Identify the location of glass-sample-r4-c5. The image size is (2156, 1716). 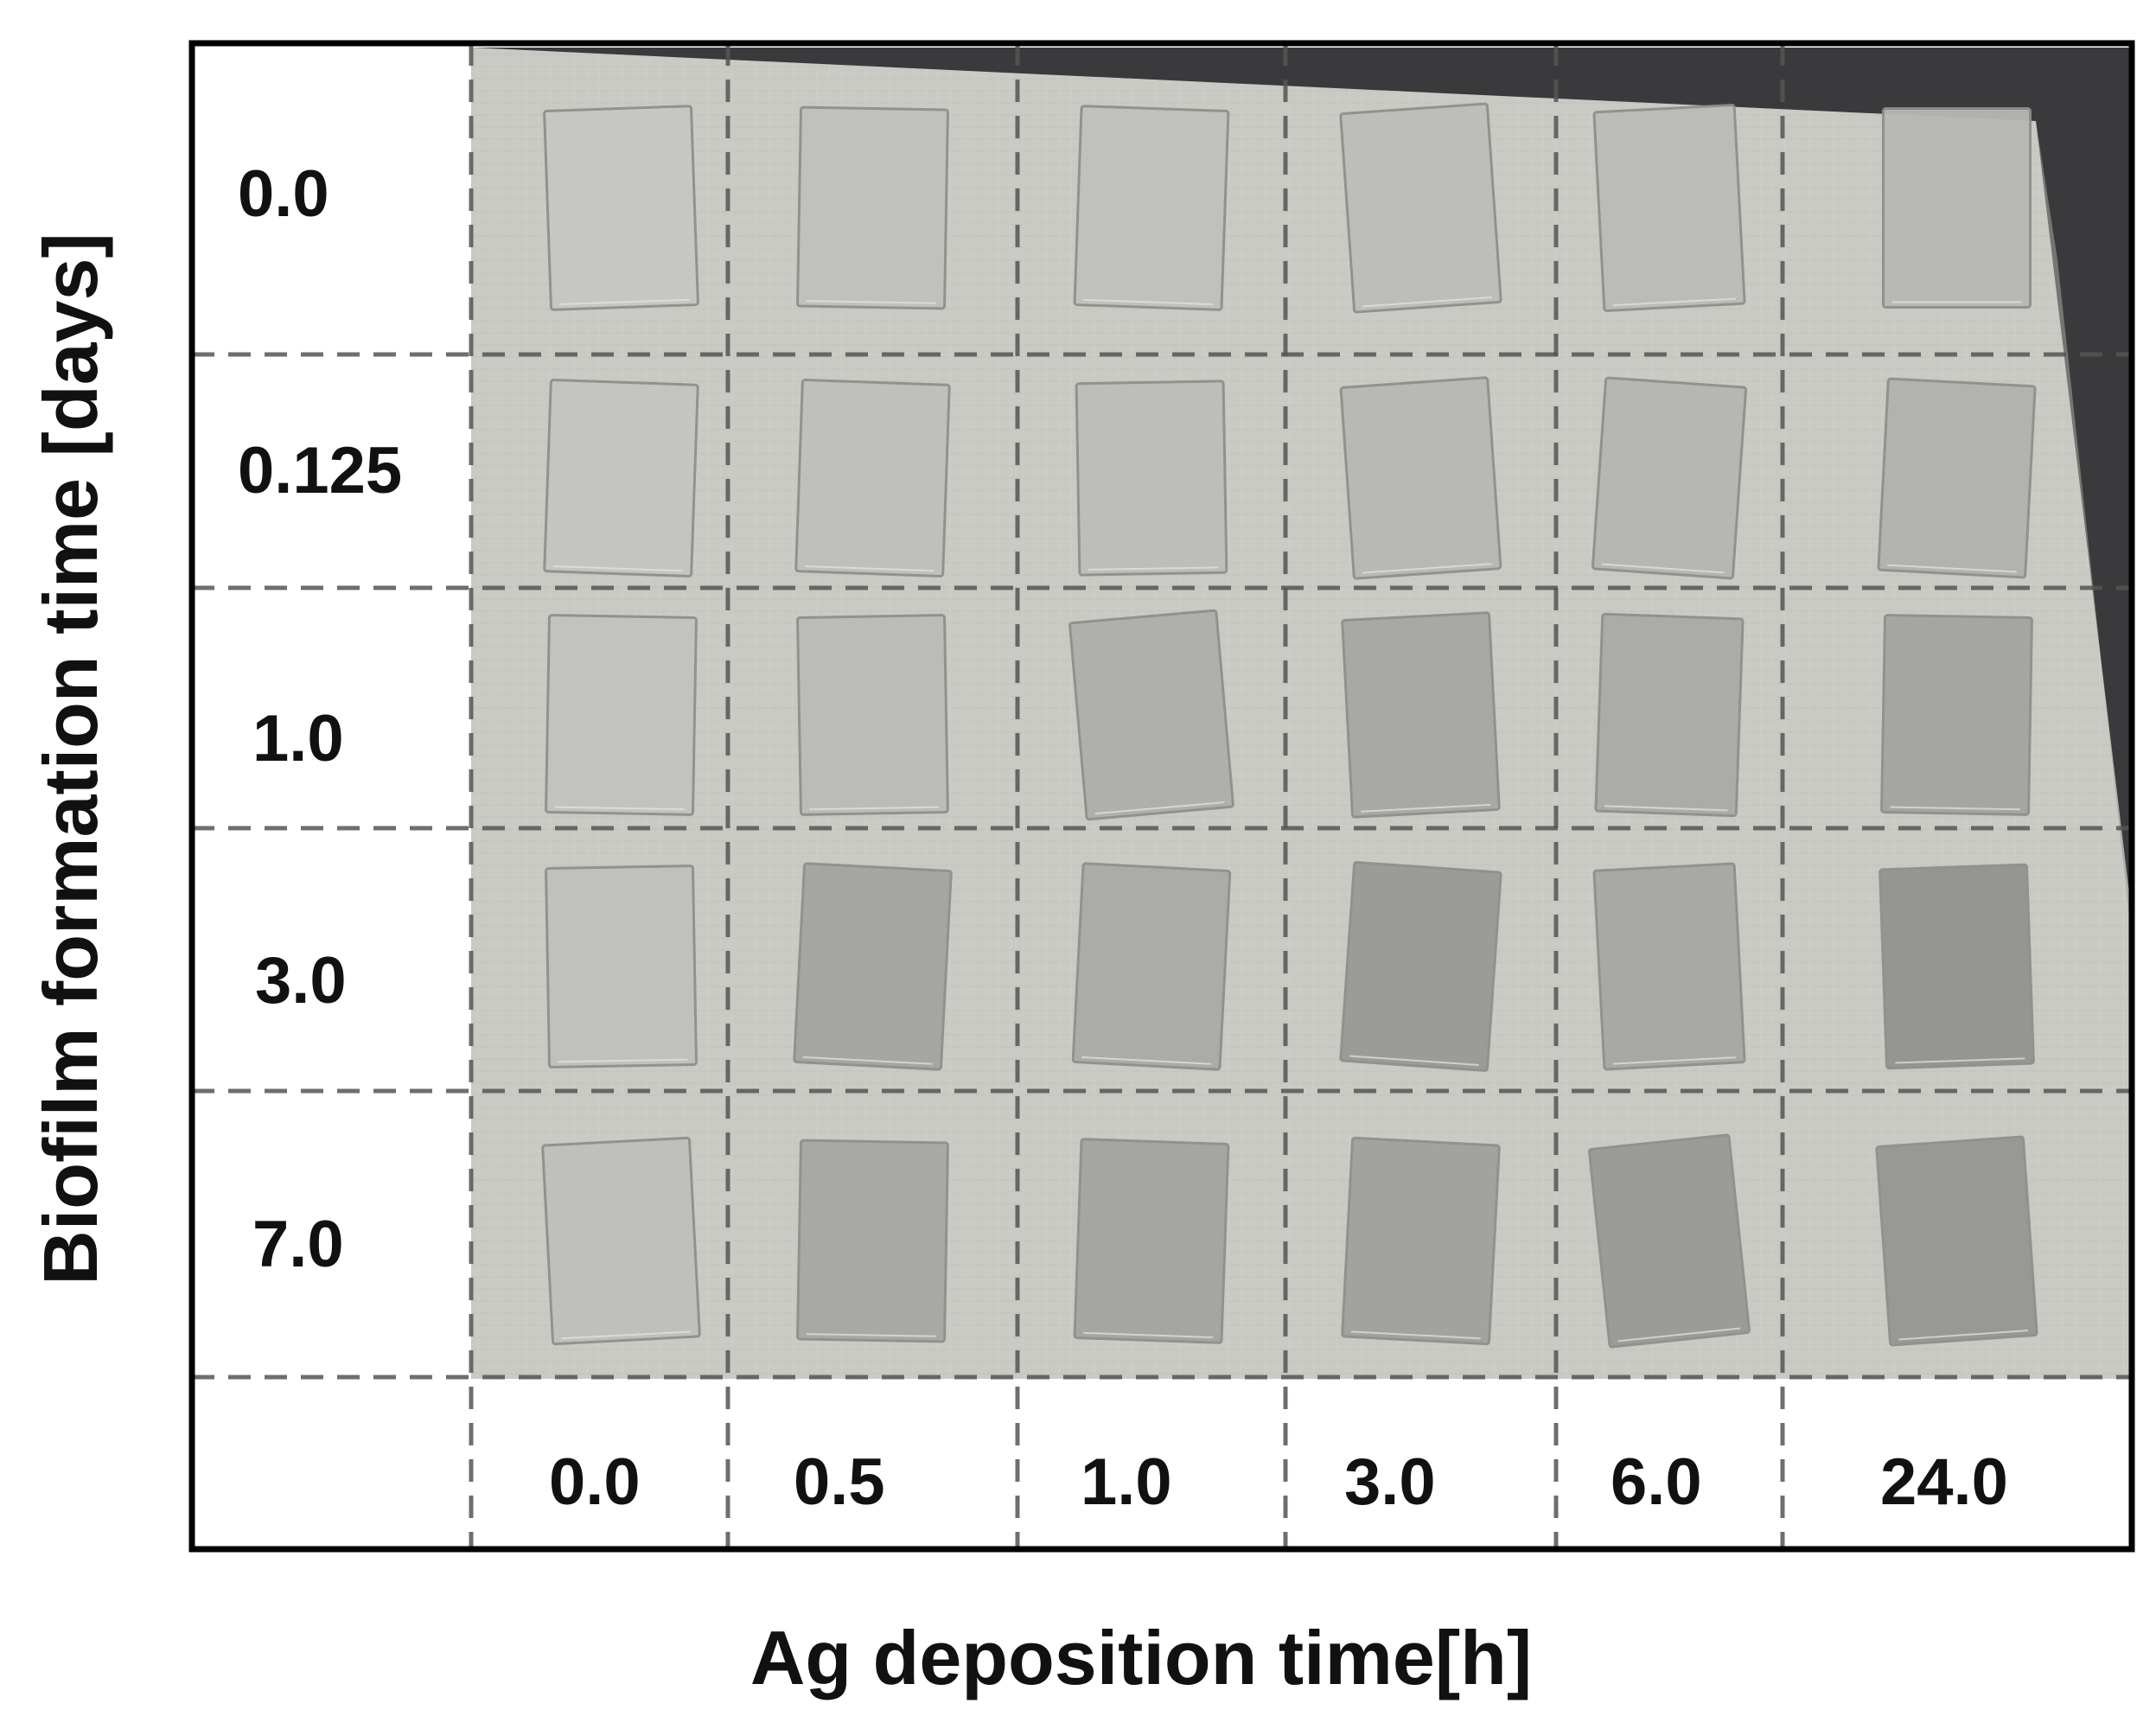
(1956, 1241).